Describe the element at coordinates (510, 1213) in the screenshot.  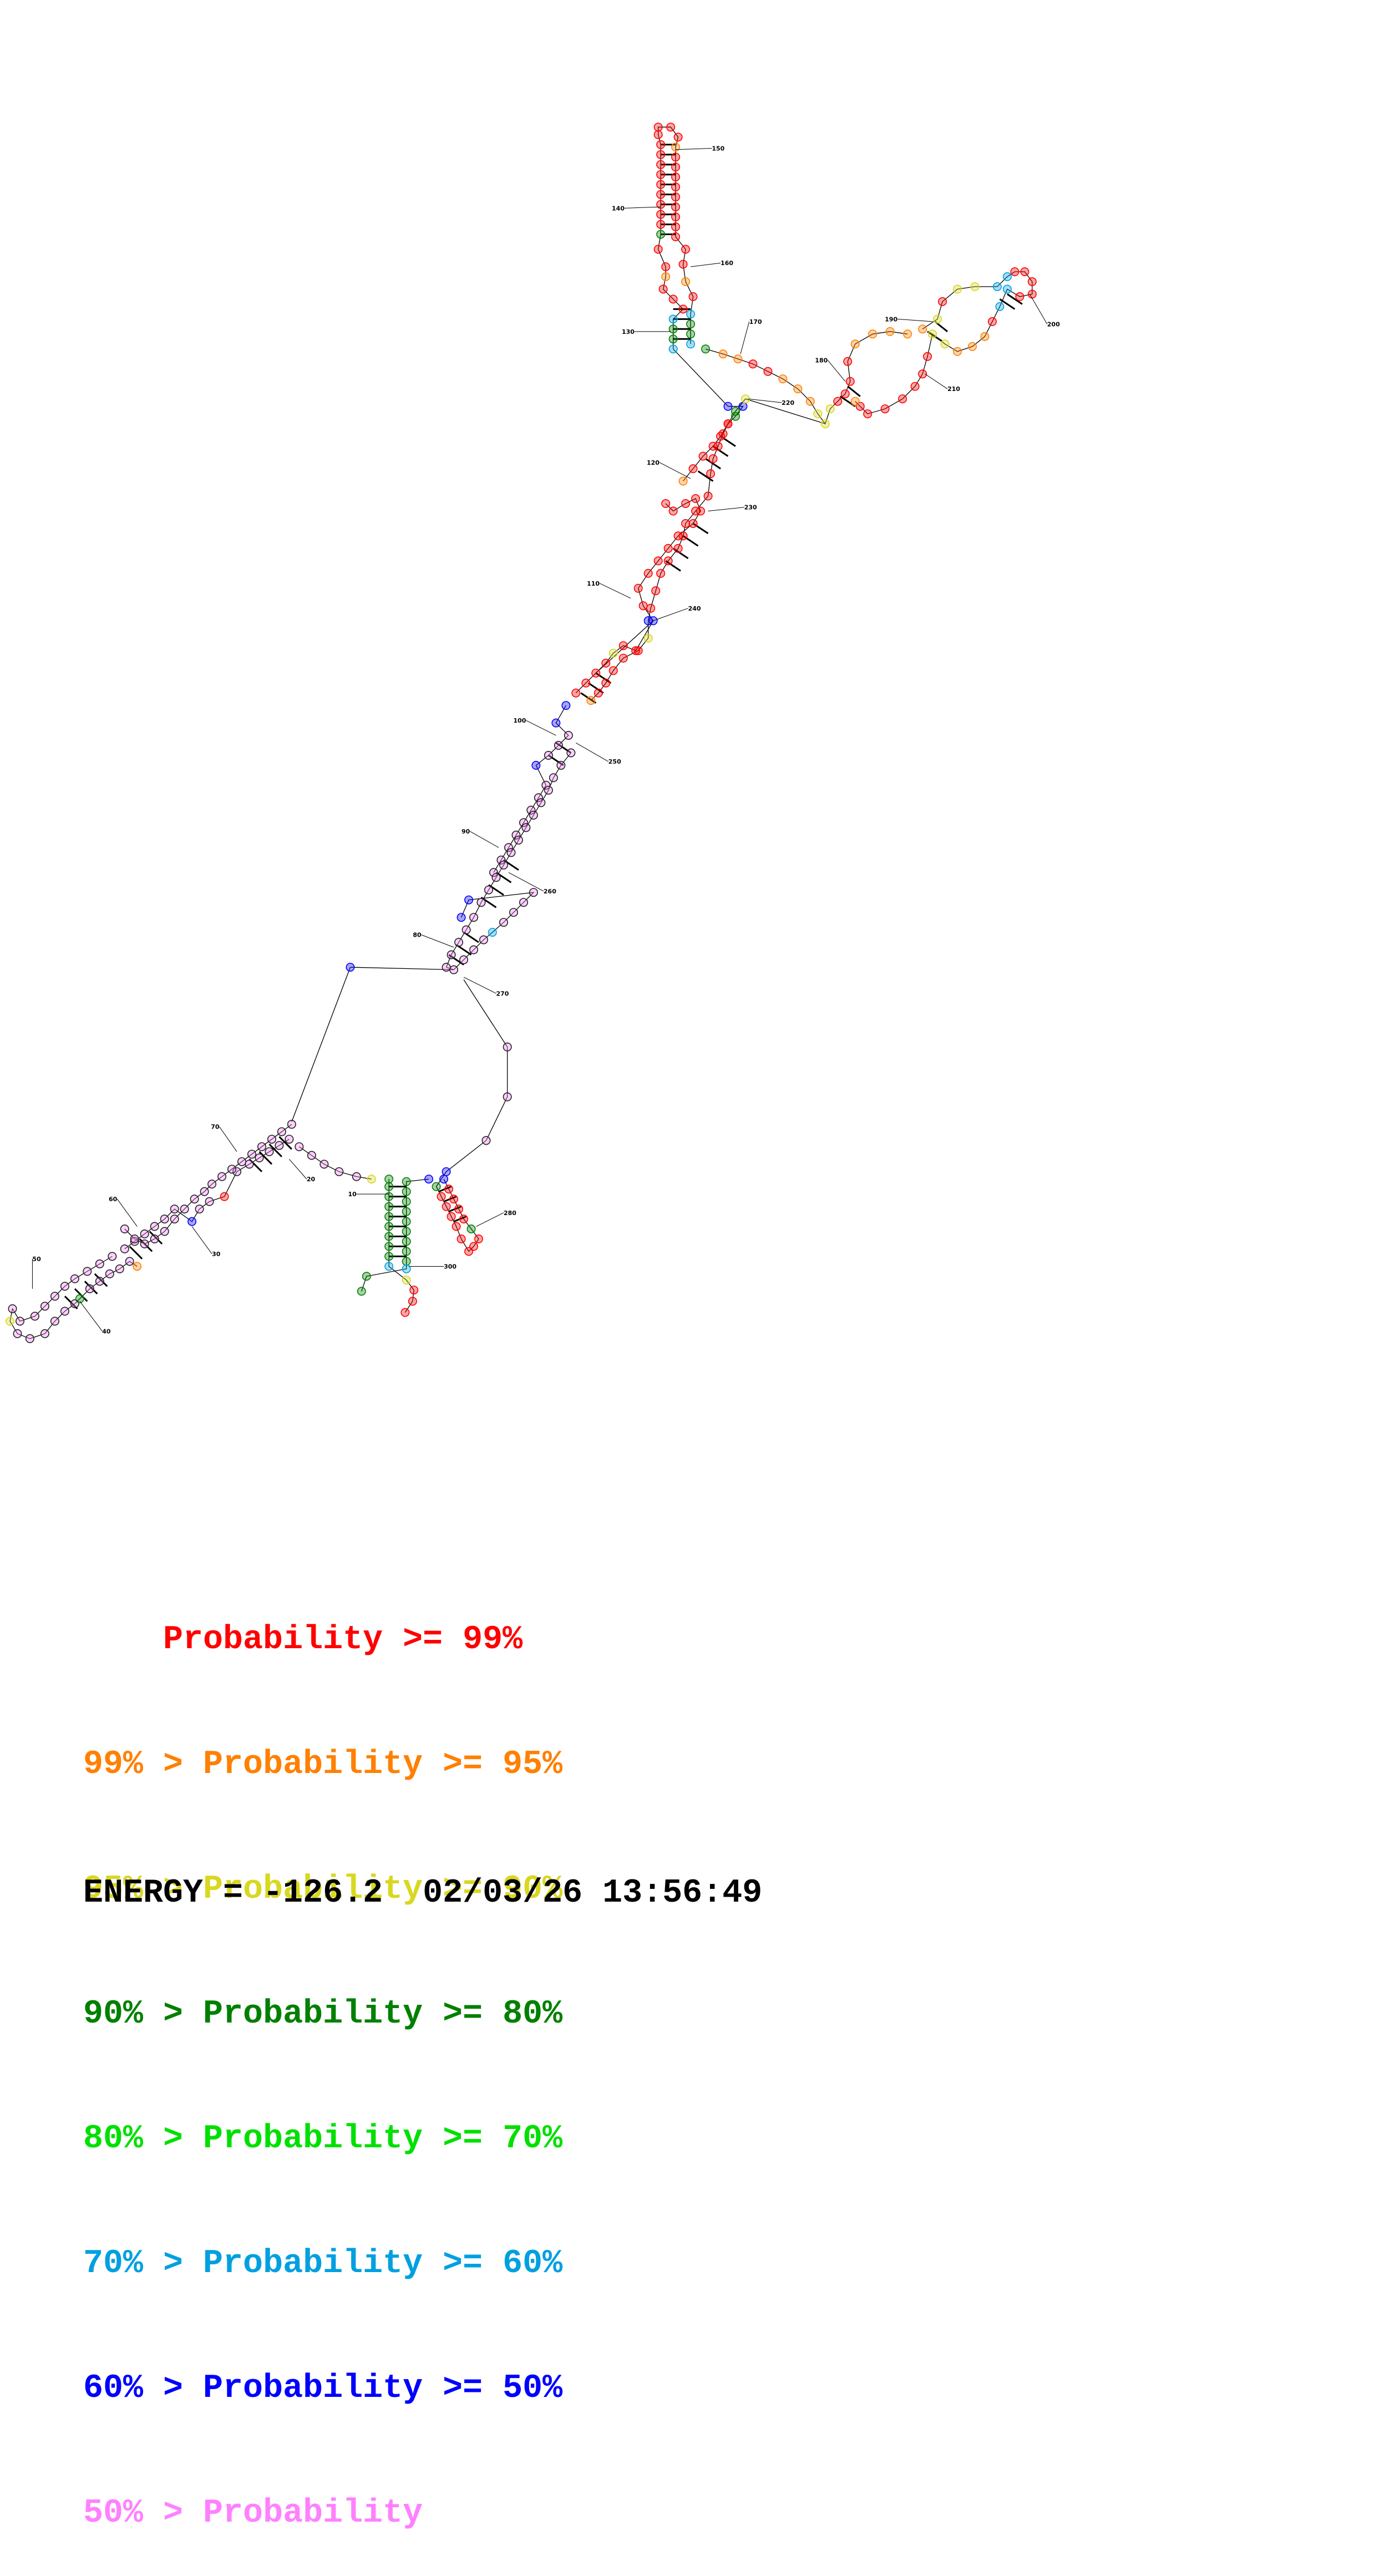
I see `position-label: 280` at that location.